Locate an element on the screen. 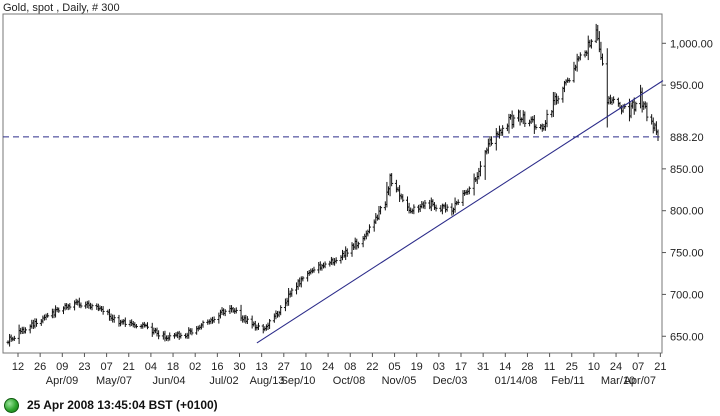 Image resolution: width=720 pixels, height=416 pixels. x-tick-label: 10 is located at coordinates (306, 367).